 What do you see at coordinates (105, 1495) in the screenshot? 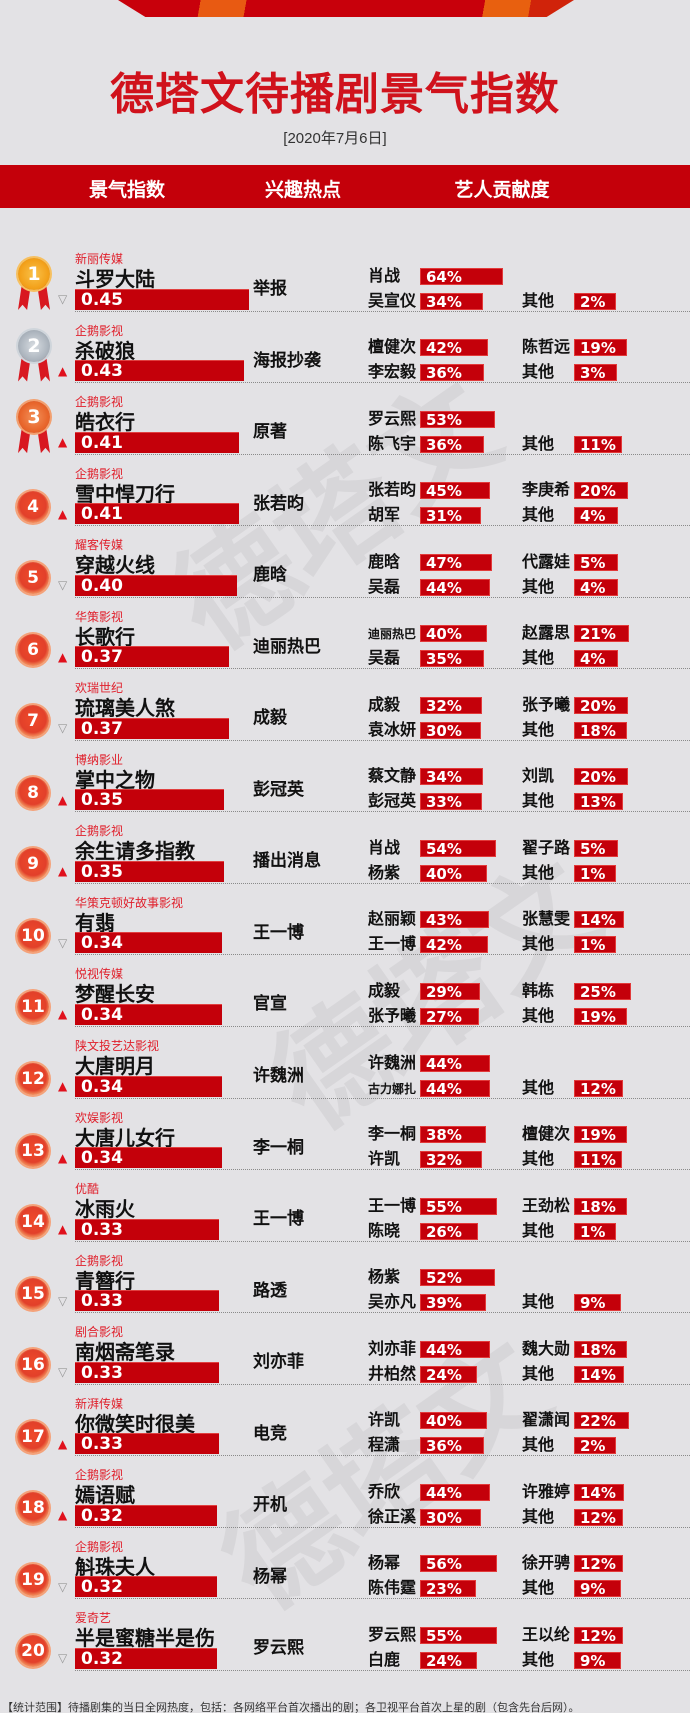
I see `drama-title: 嫣语赋` at bounding box center [105, 1495].